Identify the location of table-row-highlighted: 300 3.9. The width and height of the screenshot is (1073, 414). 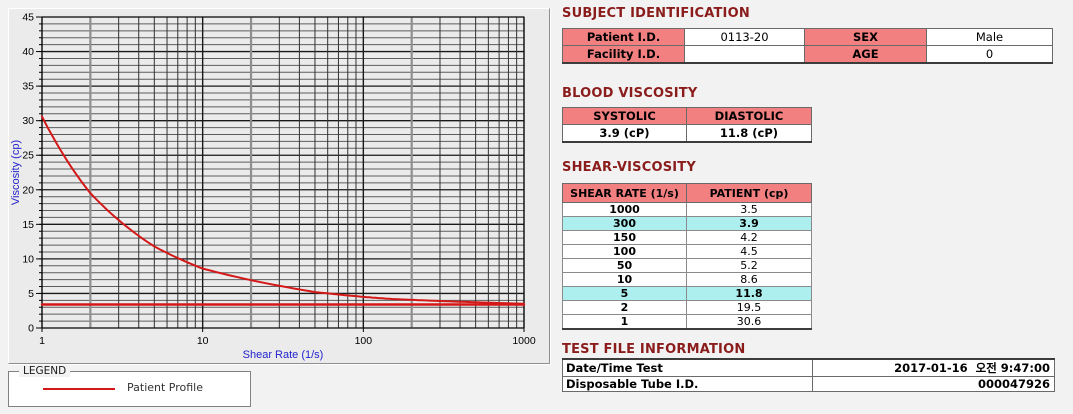
(687, 223).